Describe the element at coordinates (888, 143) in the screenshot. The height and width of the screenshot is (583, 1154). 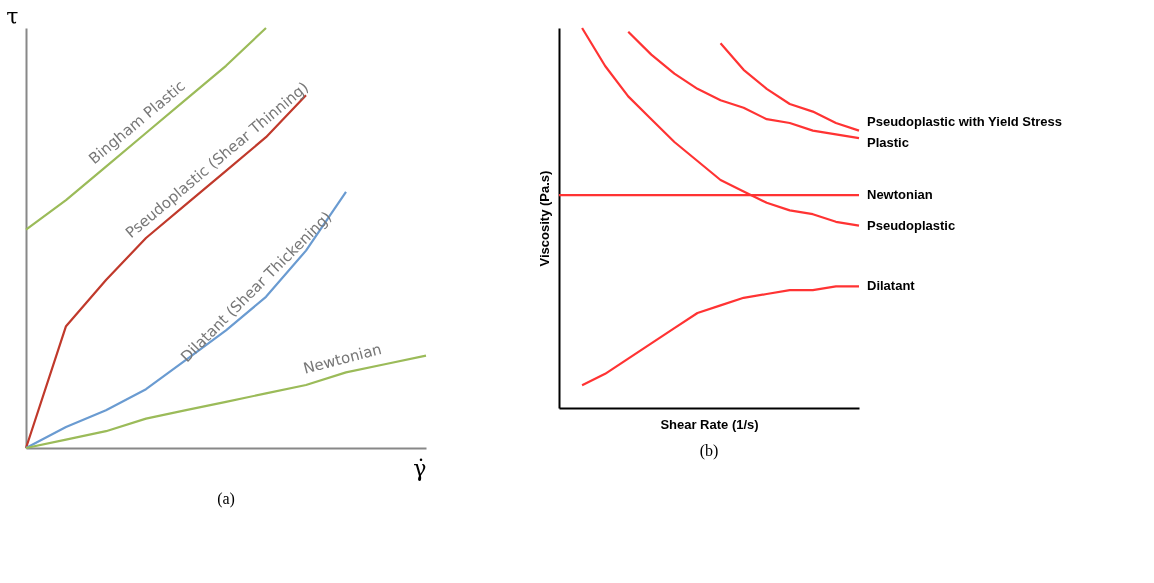
I see `series-label: Plastic` at that location.